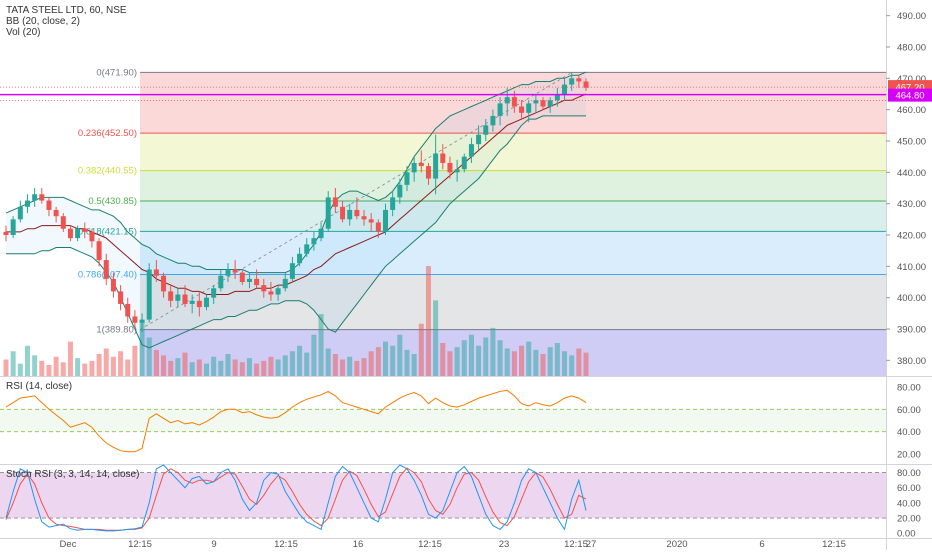 This screenshot has height=555, width=932. Describe the element at coordinates (909, 488) in the screenshot. I see `stoch-tick-label: 60.00` at that location.